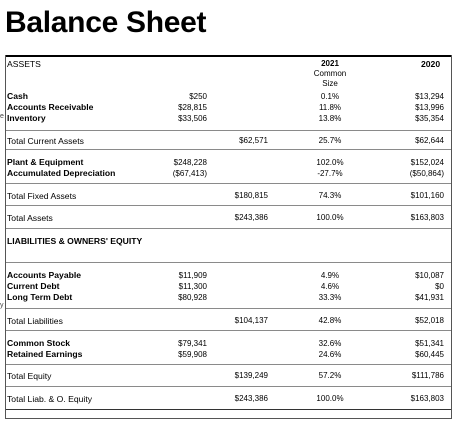 The width and height of the screenshot is (455, 424). Describe the element at coordinates (45, 354) in the screenshot. I see `retained-earnings-label: Retained Earnings` at that location.